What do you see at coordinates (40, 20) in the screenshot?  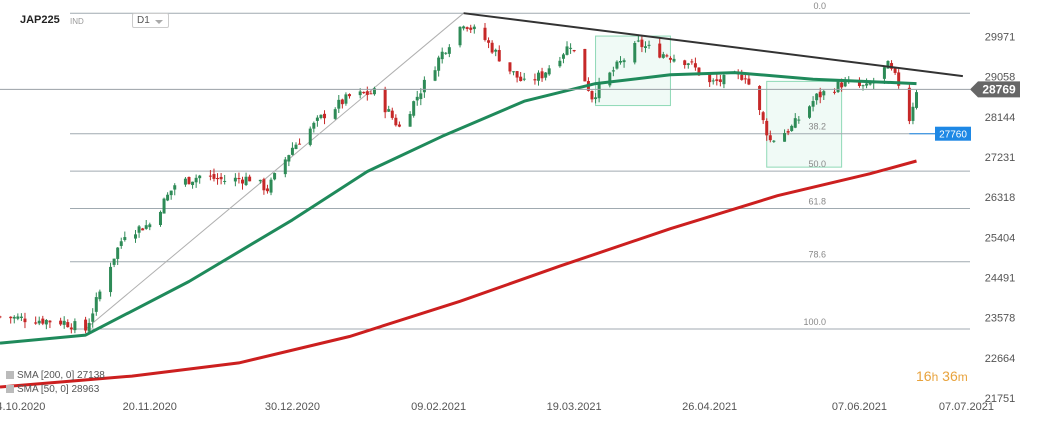 I see `symbol-label: JAP225` at bounding box center [40, 20].